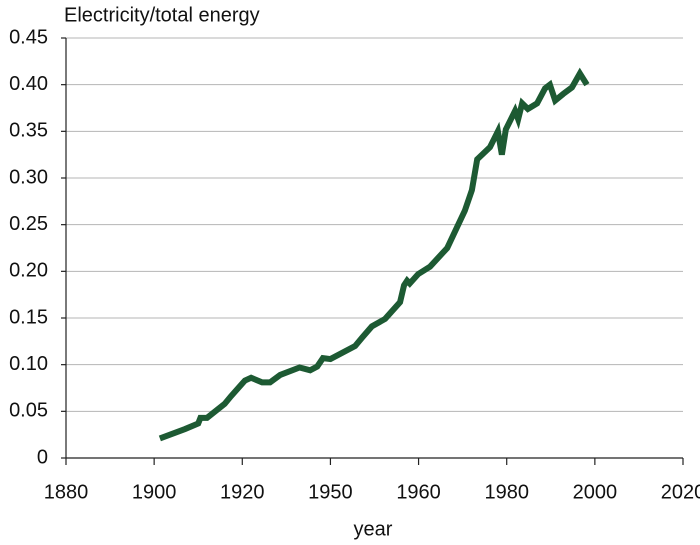  What do you see at coordinates (330, 492) in the screenshot?
I see `x-tick-label: 1950` at bounding box center [330, 492].